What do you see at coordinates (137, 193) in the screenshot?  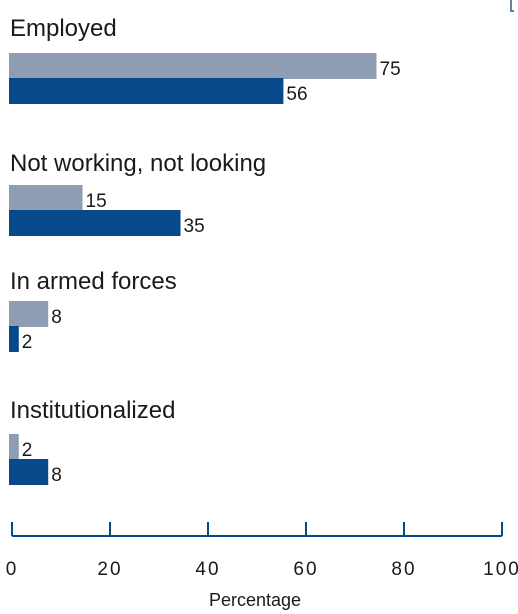 I see `category-group-not-working-not-looking: Not working, not looking 15 35` at bounding box center [137, 193].